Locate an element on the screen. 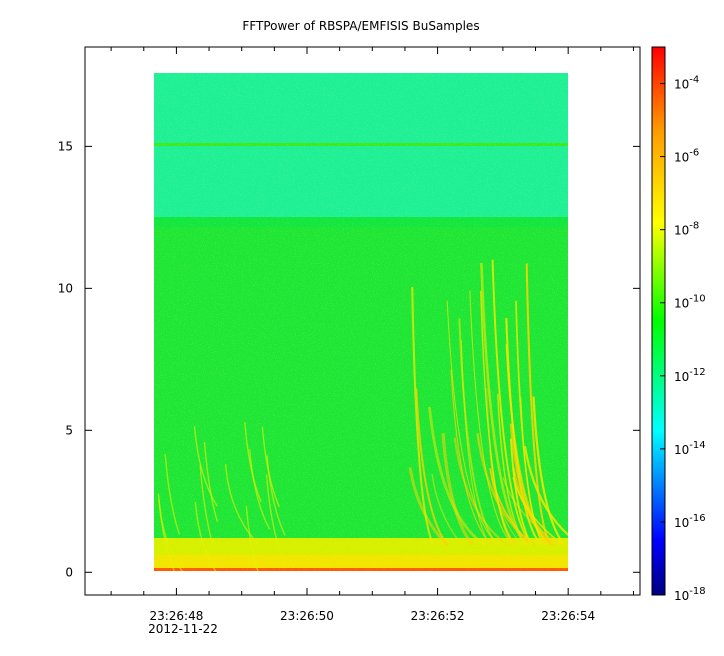 The image size is (724, 656). y-tick-label: 15 is located at coordinates (65, 146).